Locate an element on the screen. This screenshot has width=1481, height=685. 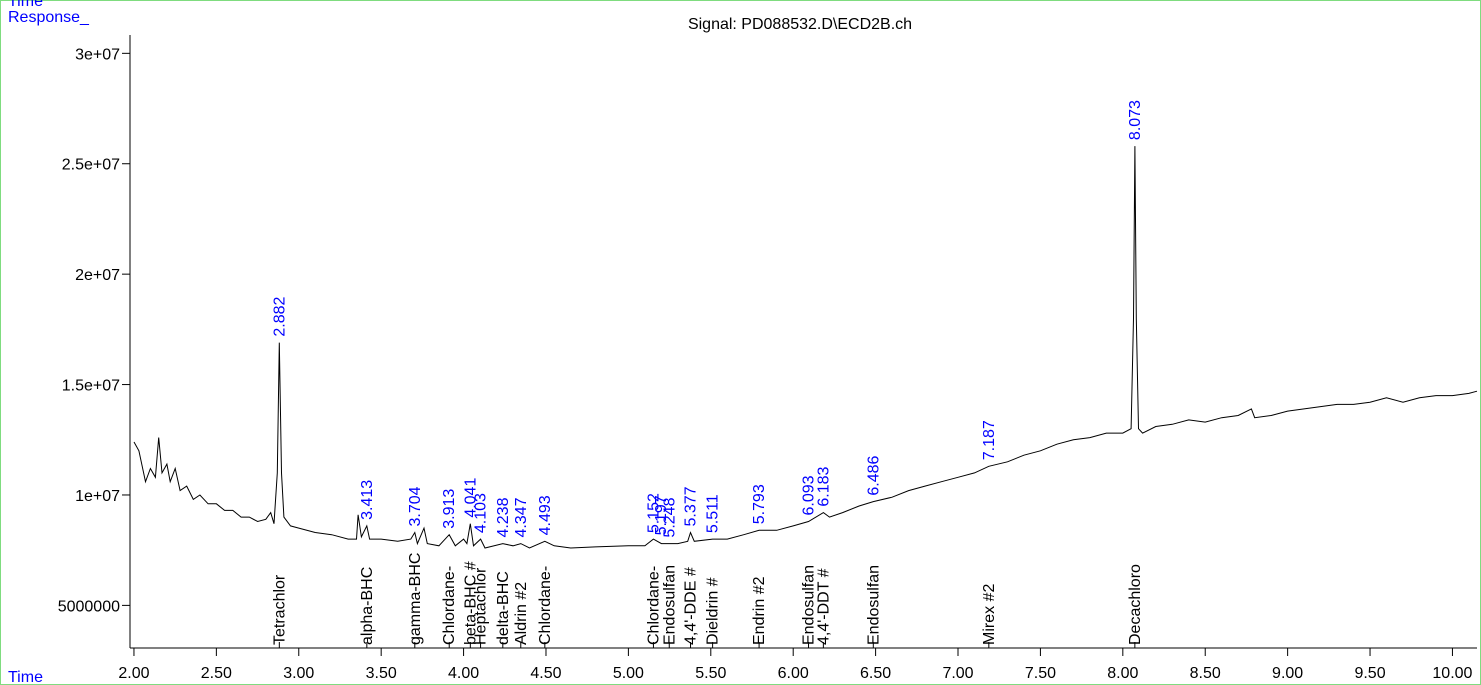
peak-label: 3.913 is located at coordinates (449, 509).